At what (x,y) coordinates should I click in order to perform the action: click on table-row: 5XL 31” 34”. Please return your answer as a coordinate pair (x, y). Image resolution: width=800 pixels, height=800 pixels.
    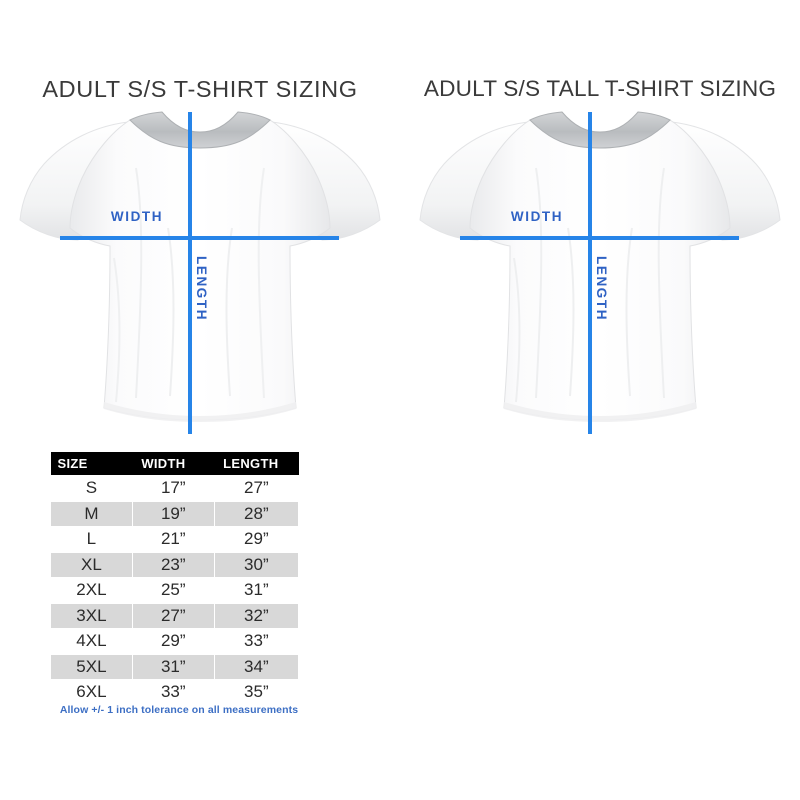
    Looking at the image, I should click on (175, 666).